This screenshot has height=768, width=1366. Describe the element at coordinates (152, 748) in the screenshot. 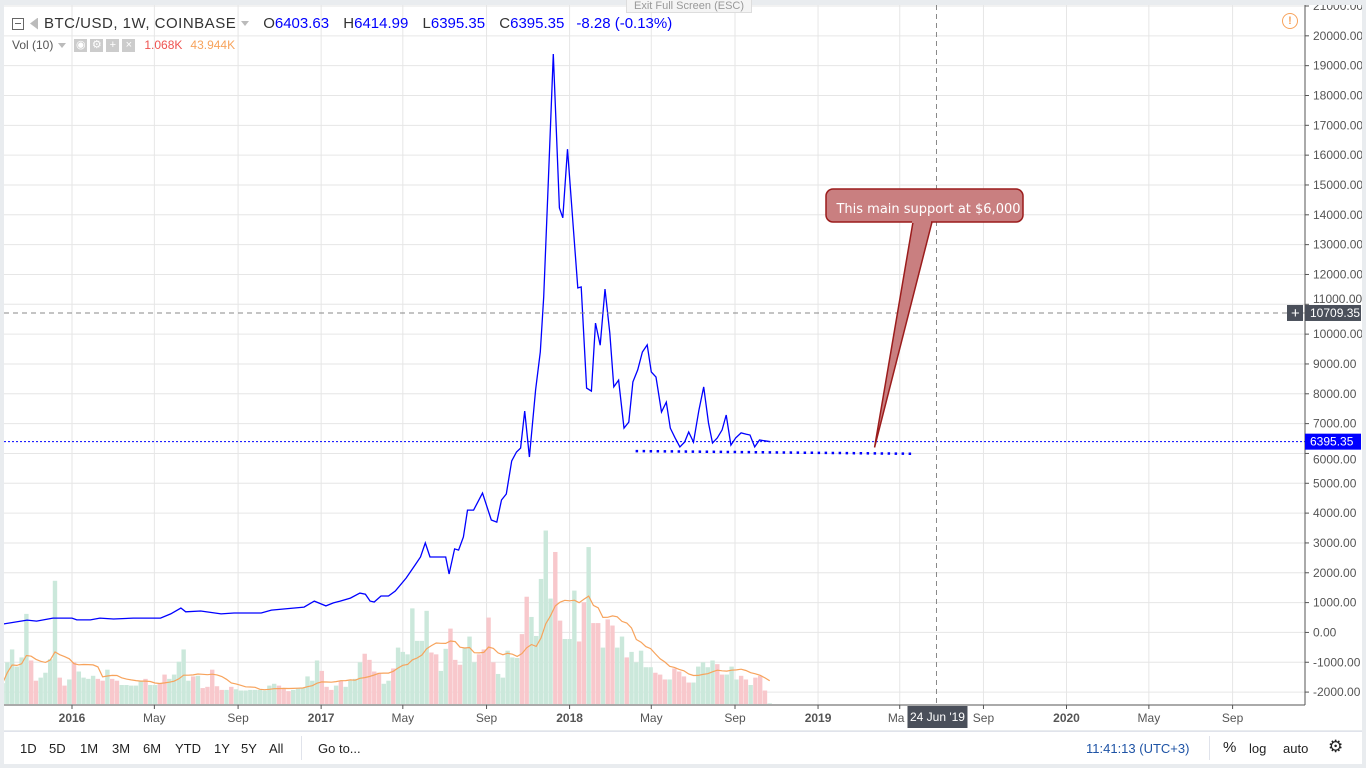

I see `timeframe-6m: 6M` at that location.